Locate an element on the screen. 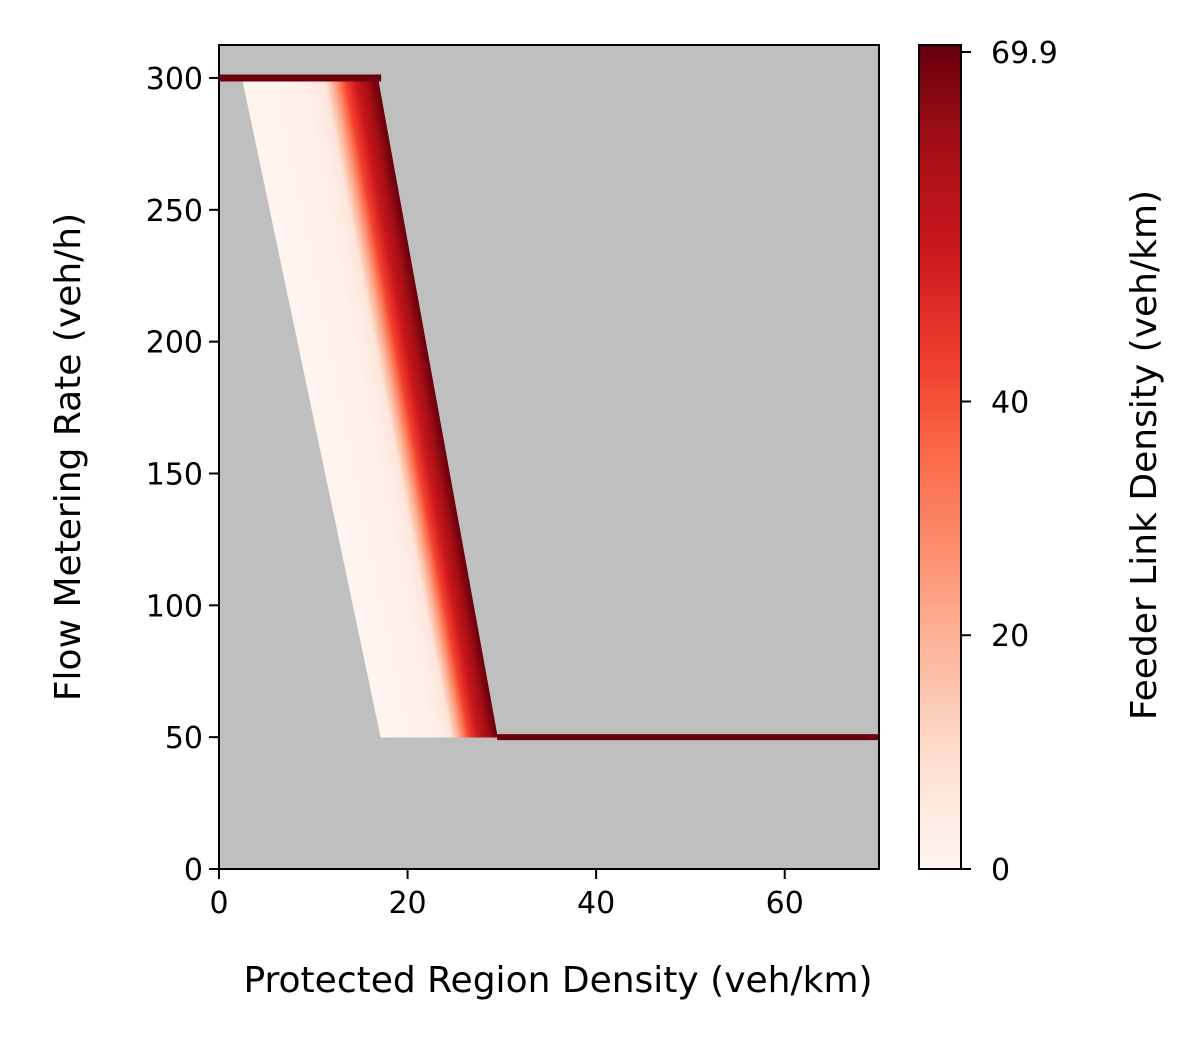  colorbar-gradient is located at coordinates (940, 457).